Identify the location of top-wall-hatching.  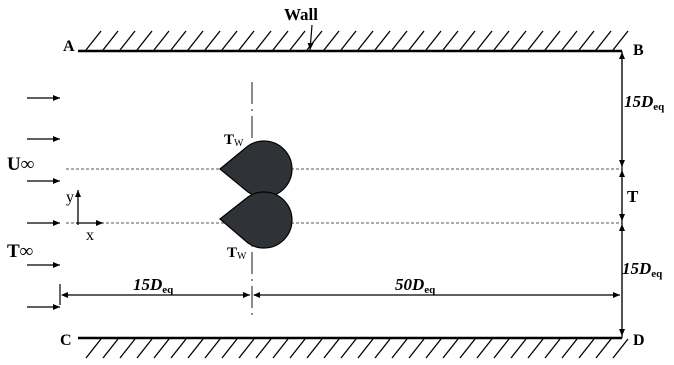
(357, 40).